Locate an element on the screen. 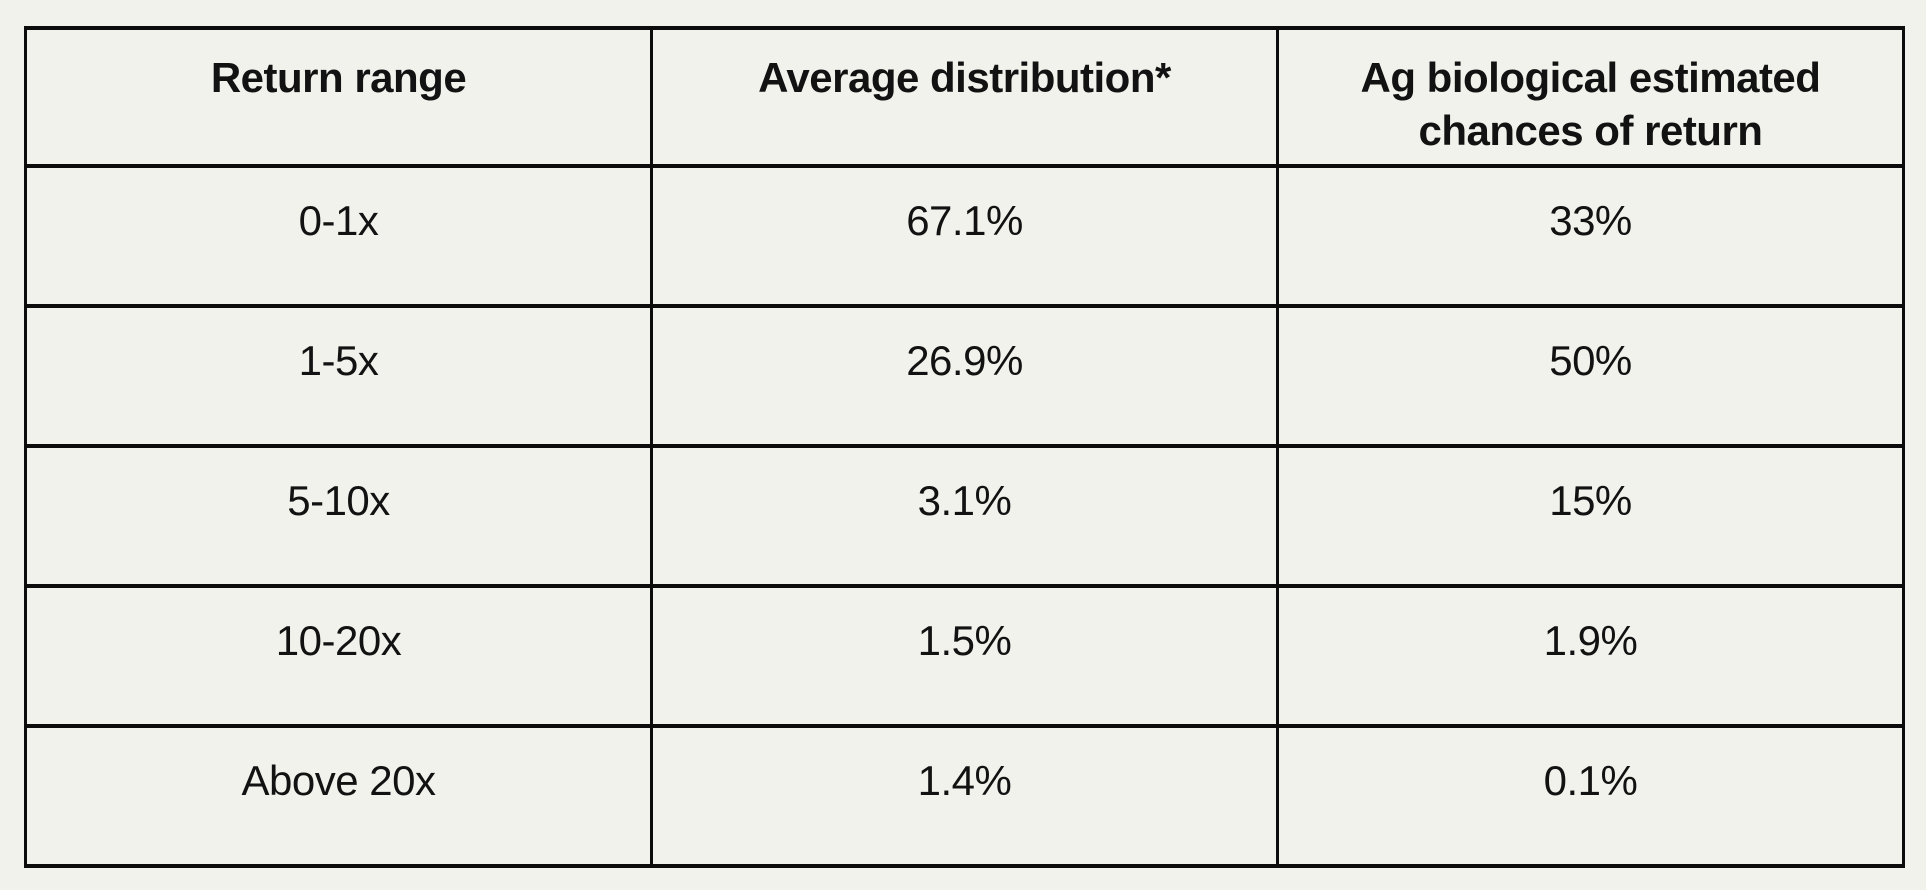  cell-range: 0-1x is located at coordinates (338, 236).